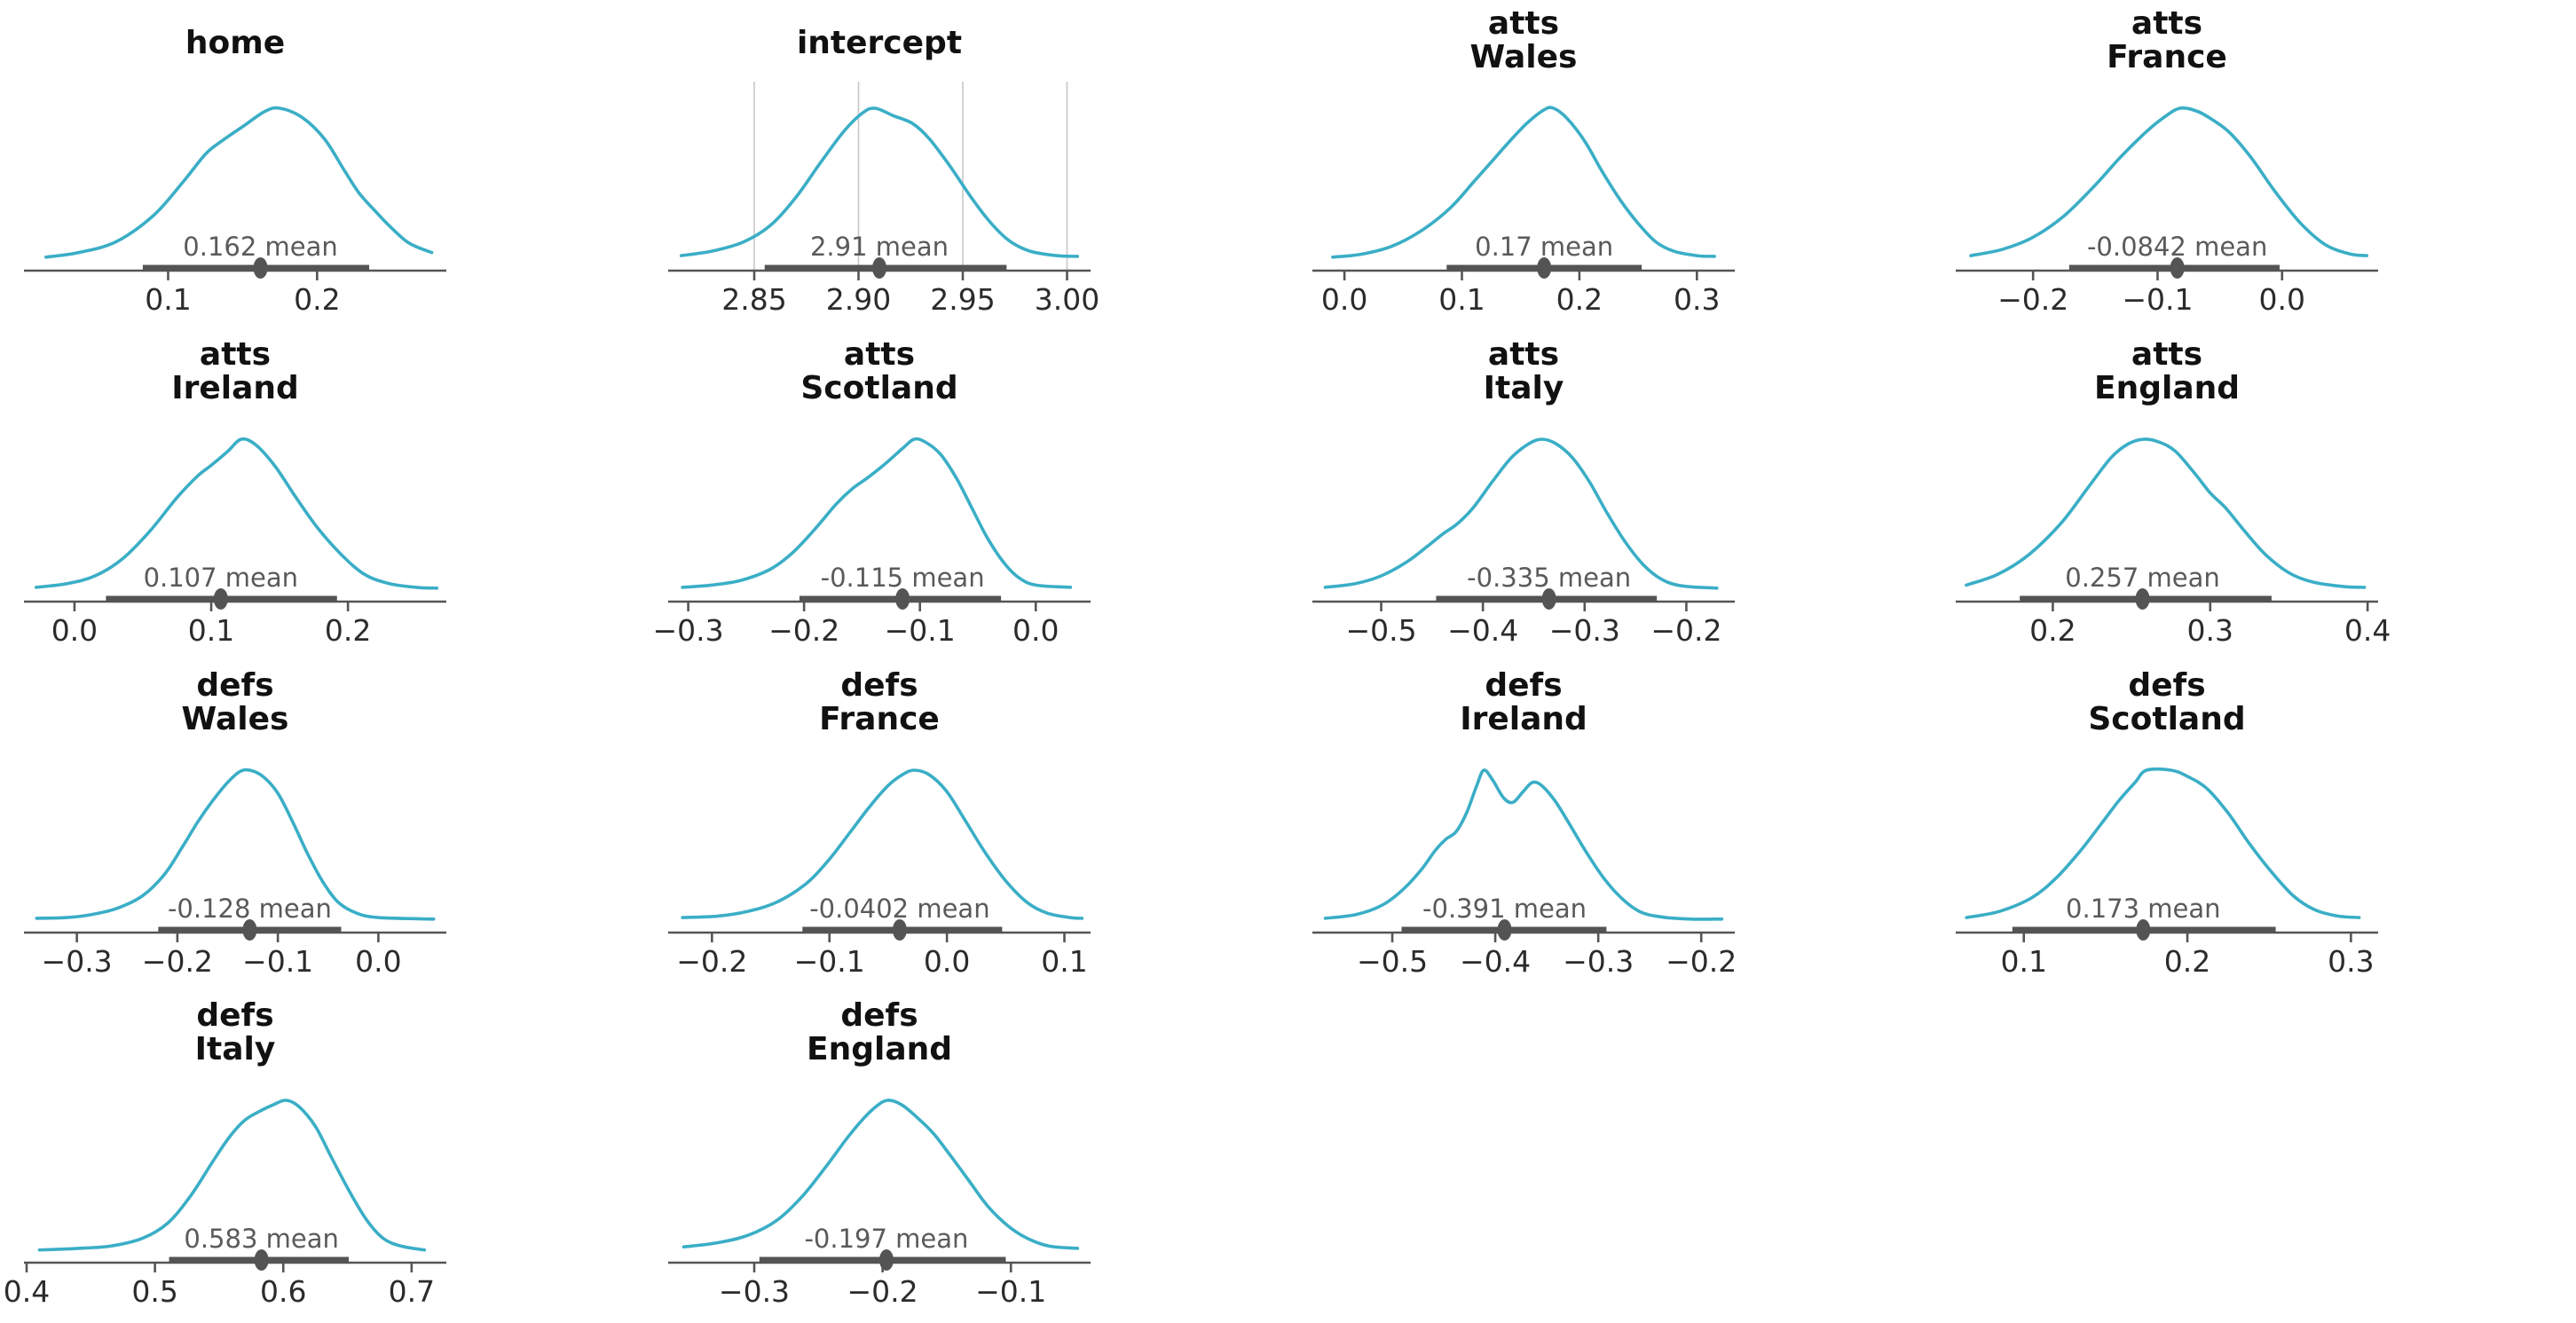 This screenshot has width=2576, height=1323. I want to click on mean-label: -0.335 mean, so click(1549, 578).